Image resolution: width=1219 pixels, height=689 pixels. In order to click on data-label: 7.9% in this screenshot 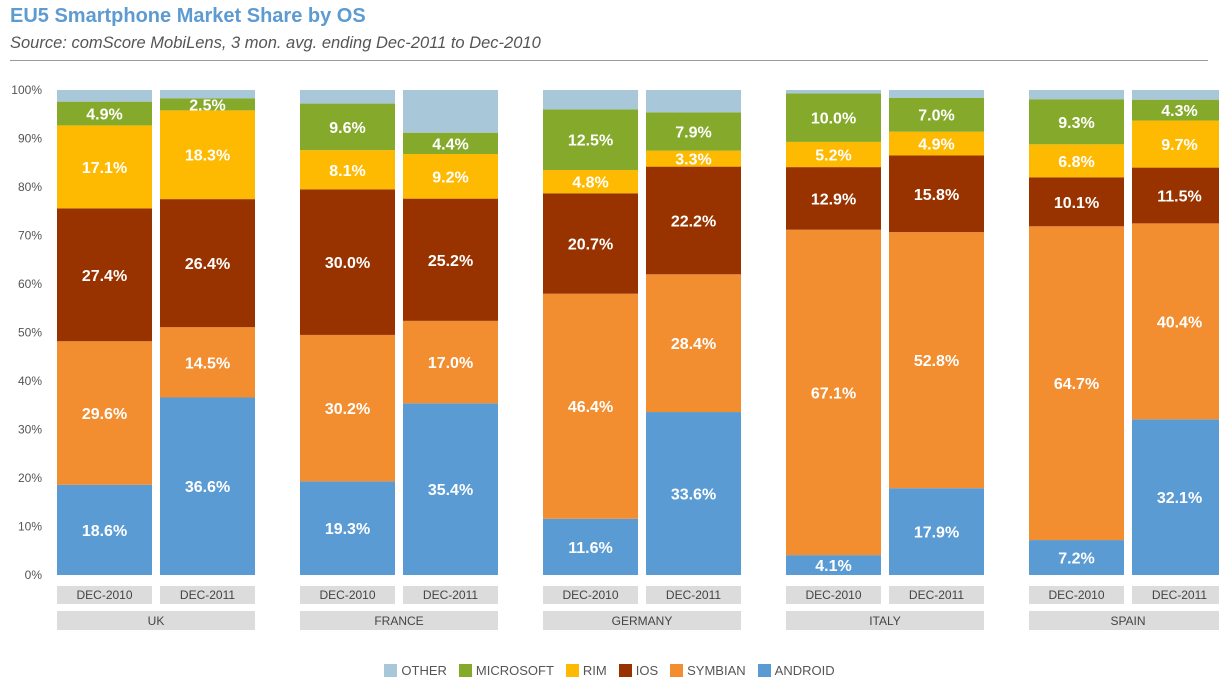, I will do `click(693, 132)`.